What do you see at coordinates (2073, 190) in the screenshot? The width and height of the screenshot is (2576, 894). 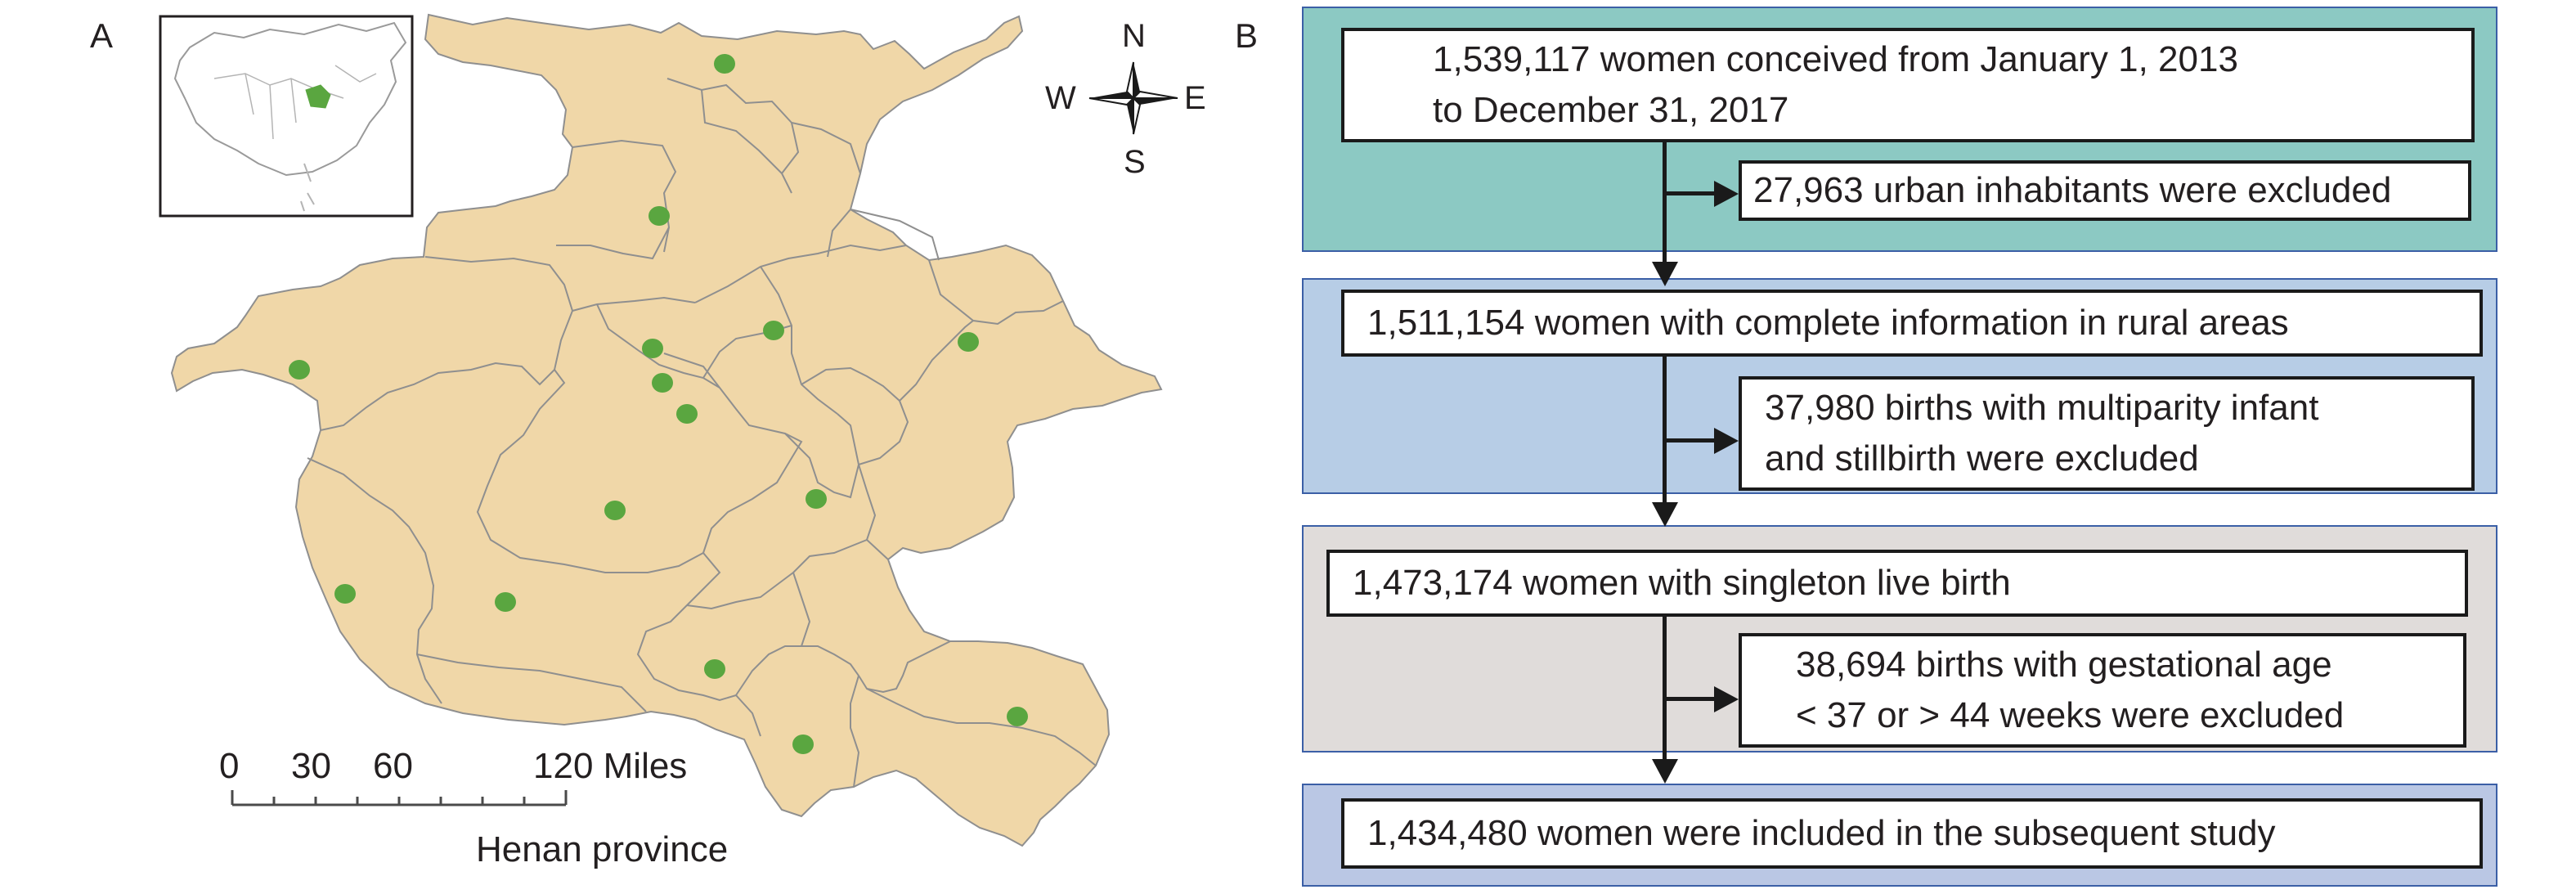 I see `exclusion-1-line-1: 27,963 urban inhabitants were excluded` at bounding box center [2073, 190].